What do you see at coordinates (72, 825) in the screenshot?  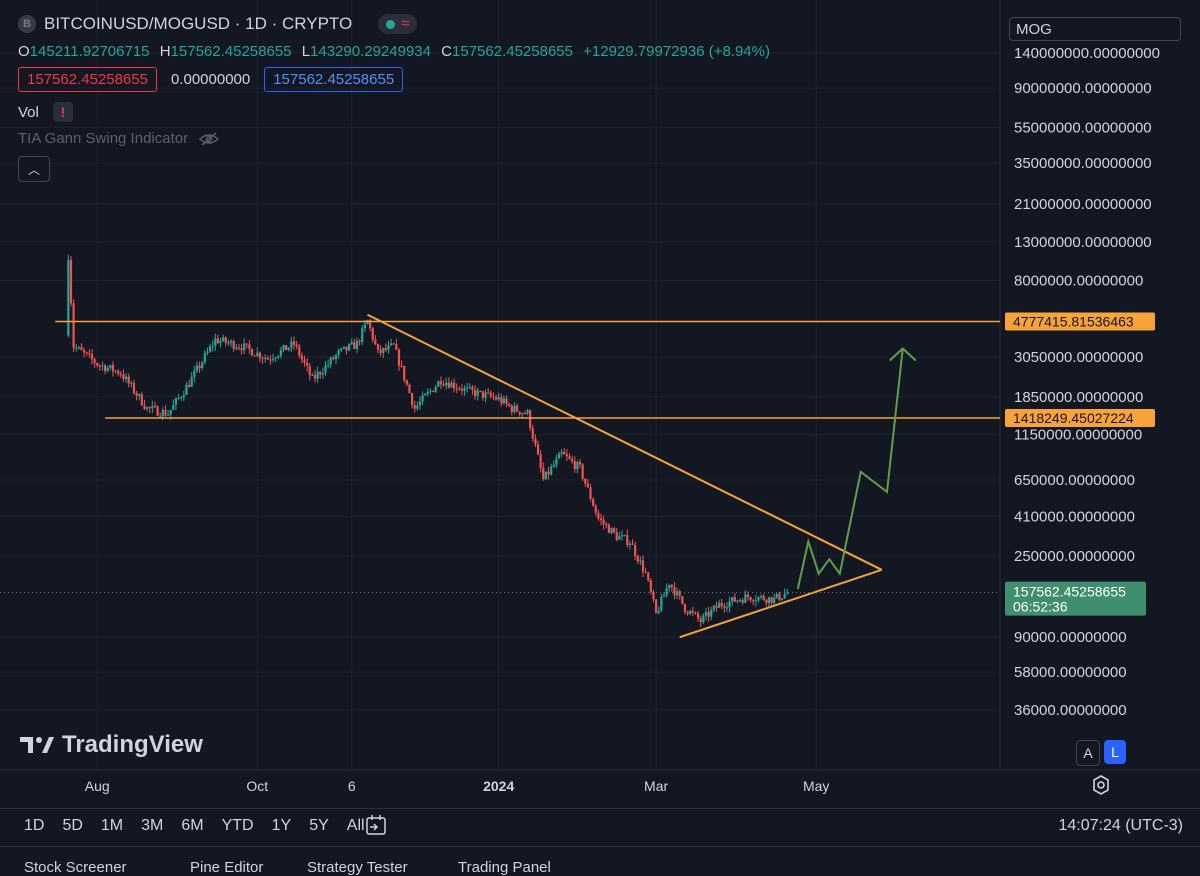 I see `range-button-5d: 5D` at bounding box center [72, 825].